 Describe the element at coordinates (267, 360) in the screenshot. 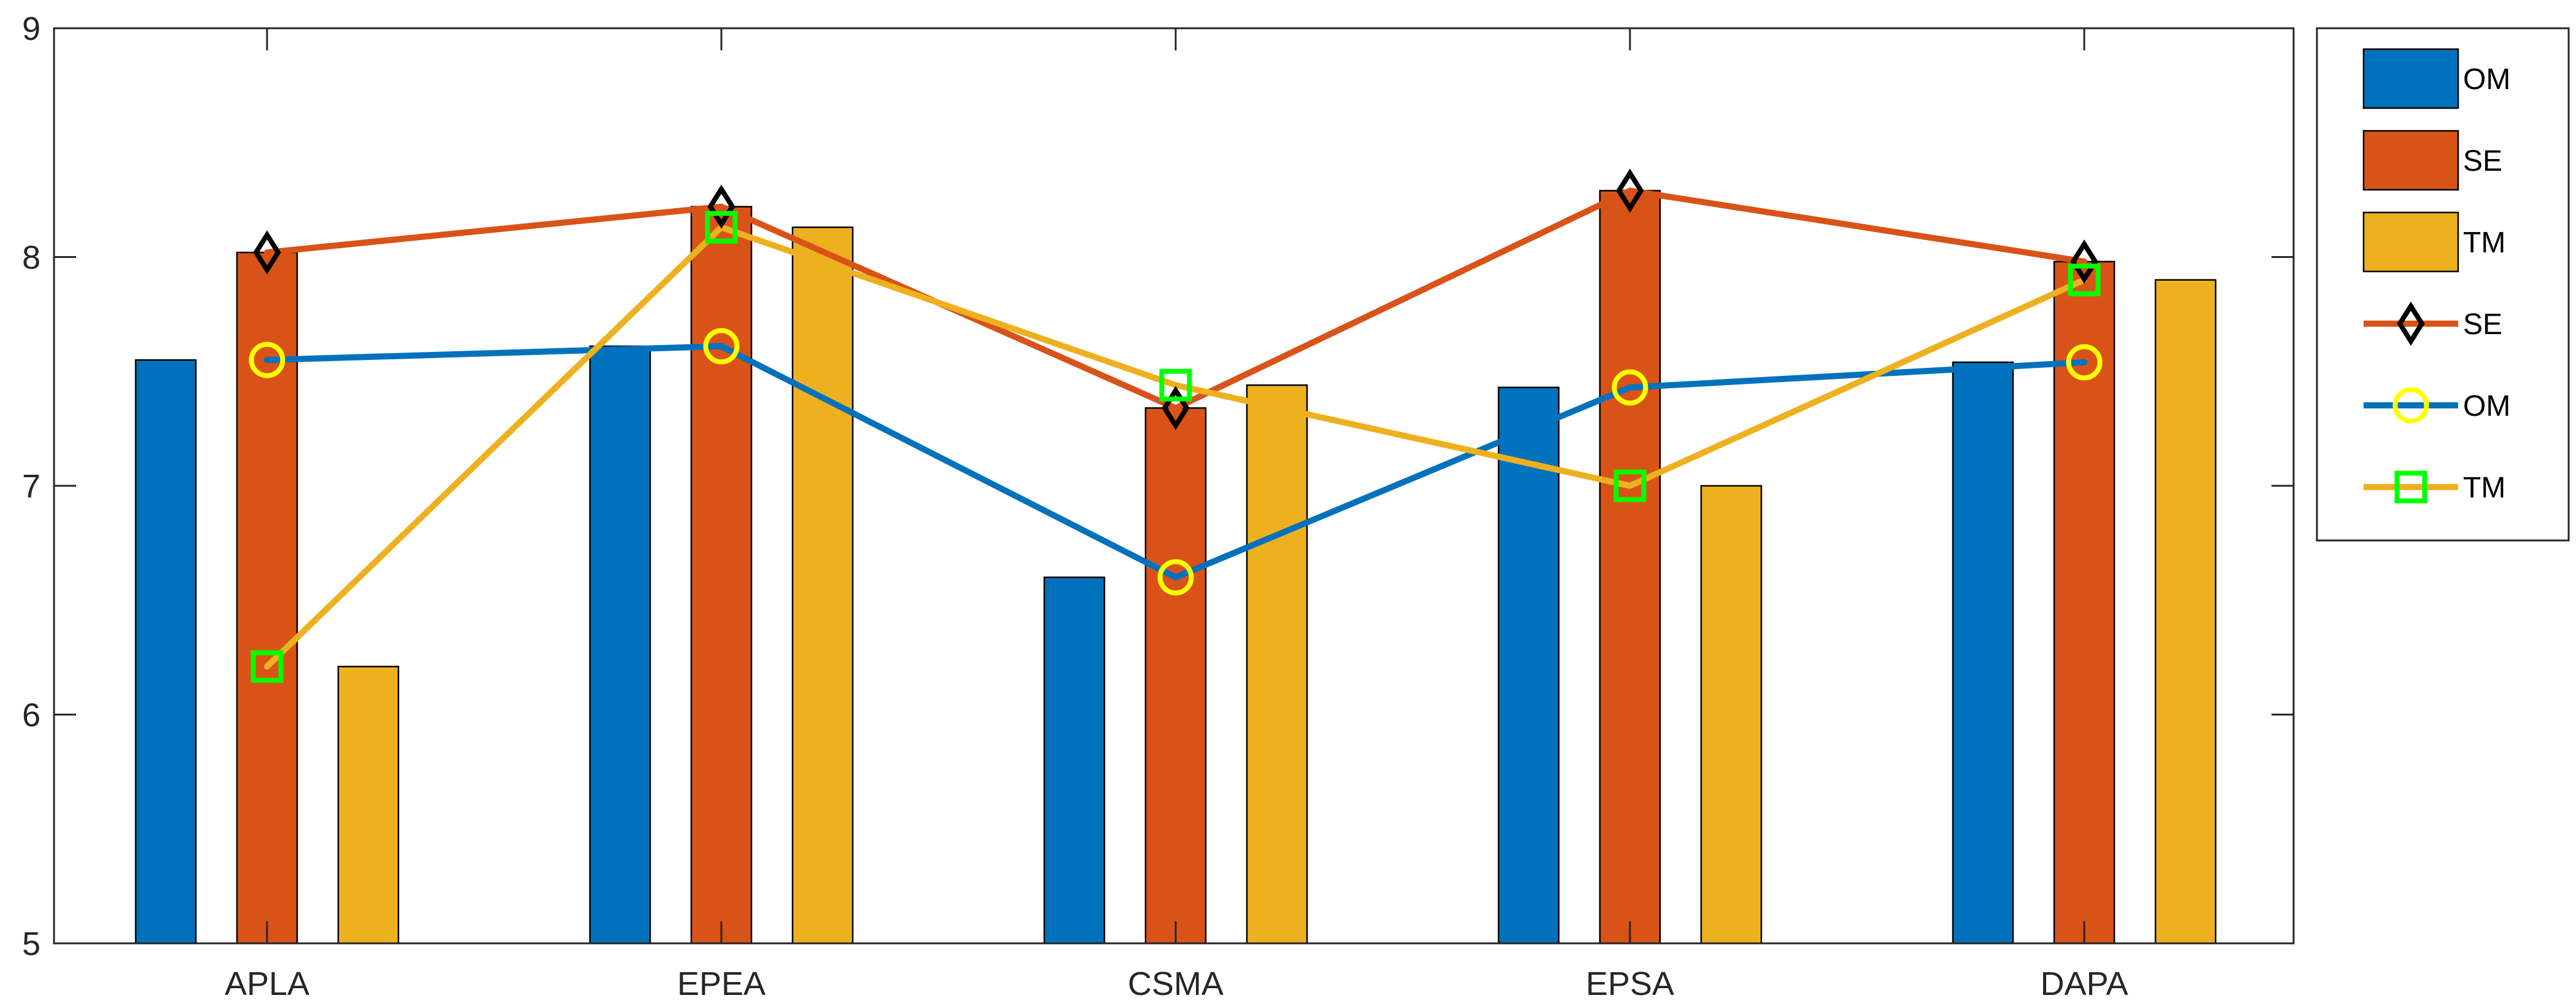

I see `marker-circle-om-apla` at that location.